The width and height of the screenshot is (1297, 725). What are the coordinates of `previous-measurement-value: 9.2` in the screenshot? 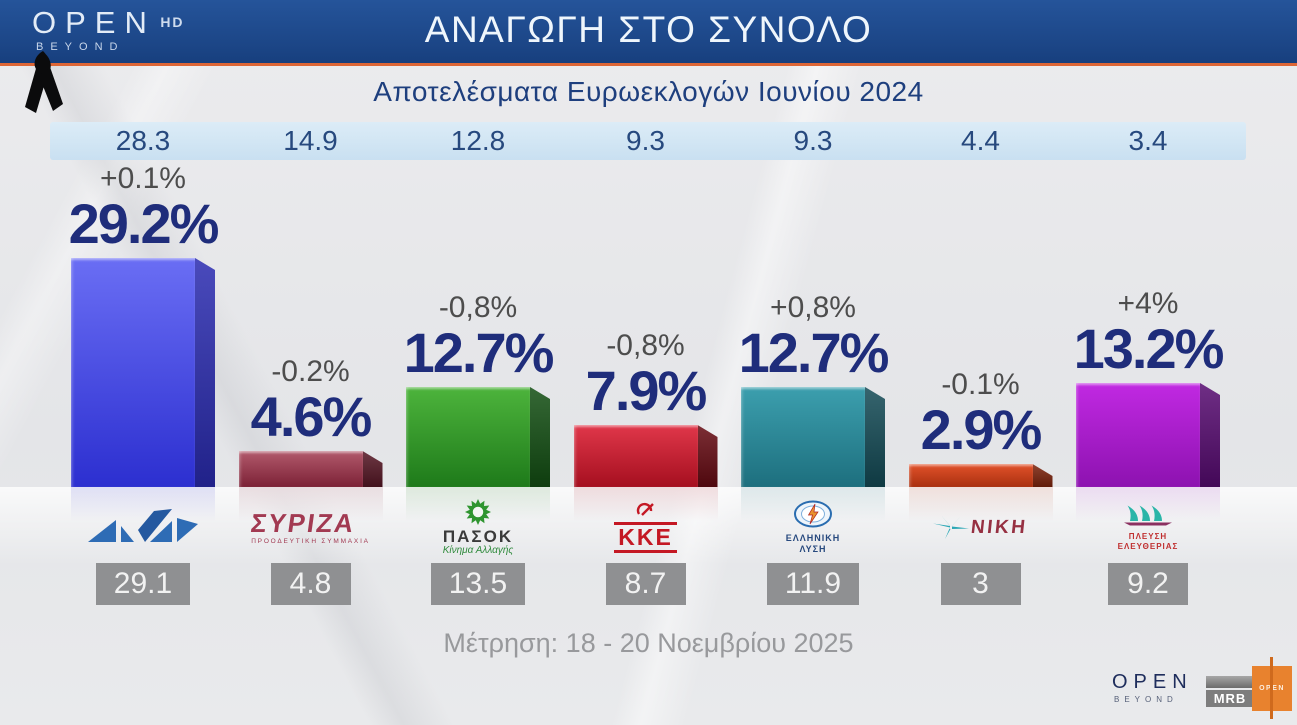 It's located at (1148, 584).